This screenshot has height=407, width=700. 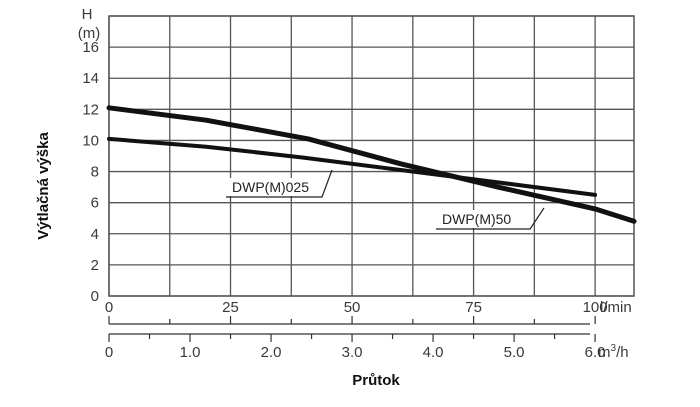 What do you see at coordinates (230, 307) in the screenshot?
I see `x-primary-tick-label: 25` at bounding box center [230, 307].